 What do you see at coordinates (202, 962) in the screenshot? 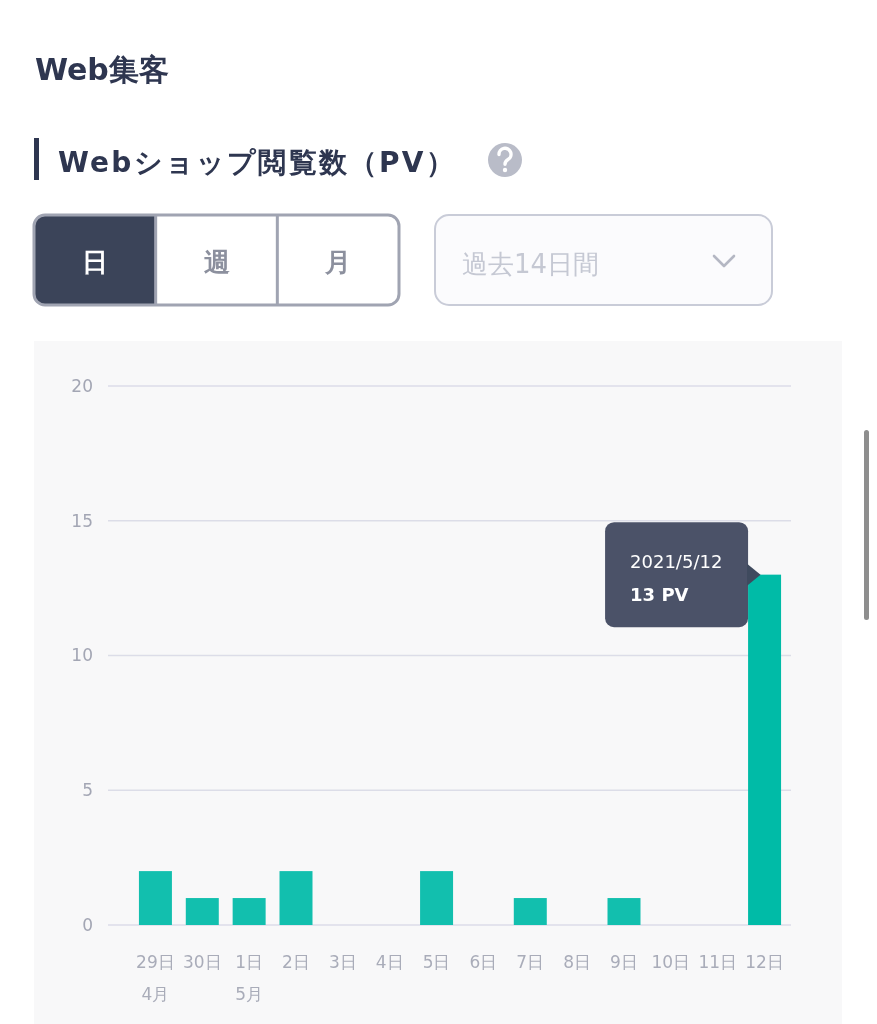
I see `x-tick-label: 30日` at bounding box center [202, 962].